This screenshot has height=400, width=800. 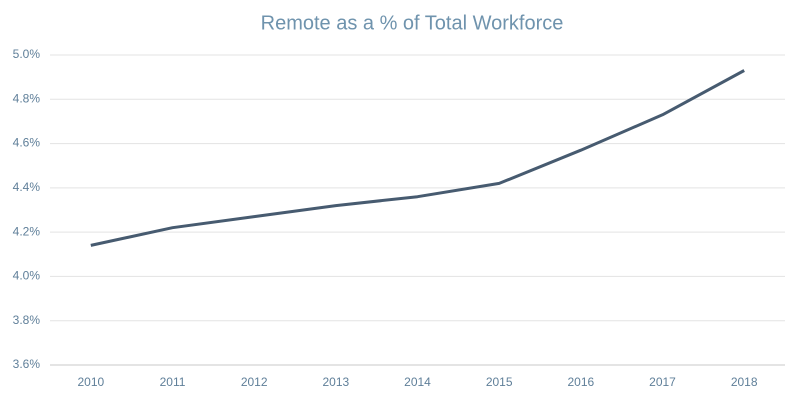 I want to click on x-tick-label: 2012, so click(x=254, y=382).